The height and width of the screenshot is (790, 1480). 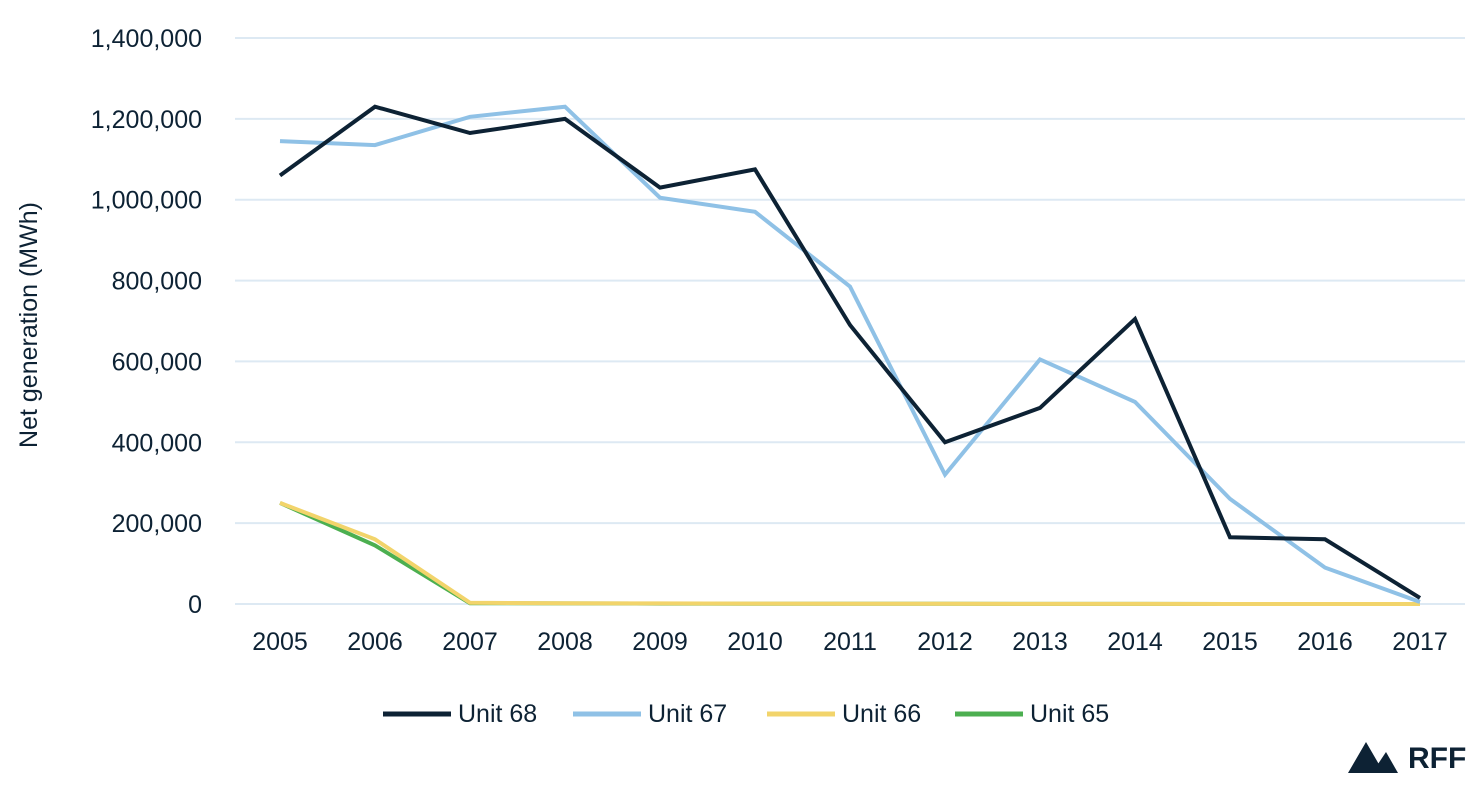 I want to click on y-tick-label: 600,000, so click(x=157, y=362).